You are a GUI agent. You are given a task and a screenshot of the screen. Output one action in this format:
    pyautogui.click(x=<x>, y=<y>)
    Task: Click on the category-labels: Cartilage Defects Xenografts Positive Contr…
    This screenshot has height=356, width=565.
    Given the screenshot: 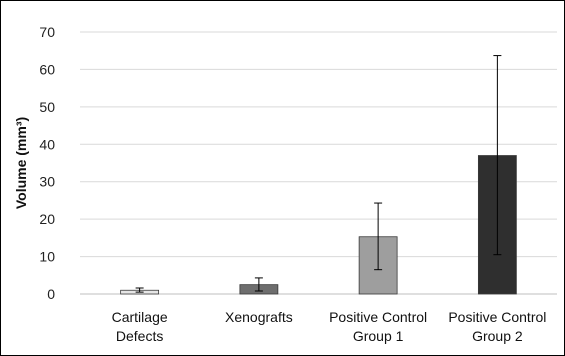 What is the action you would take?
    pyautogui.click(x=329, y=326)
    